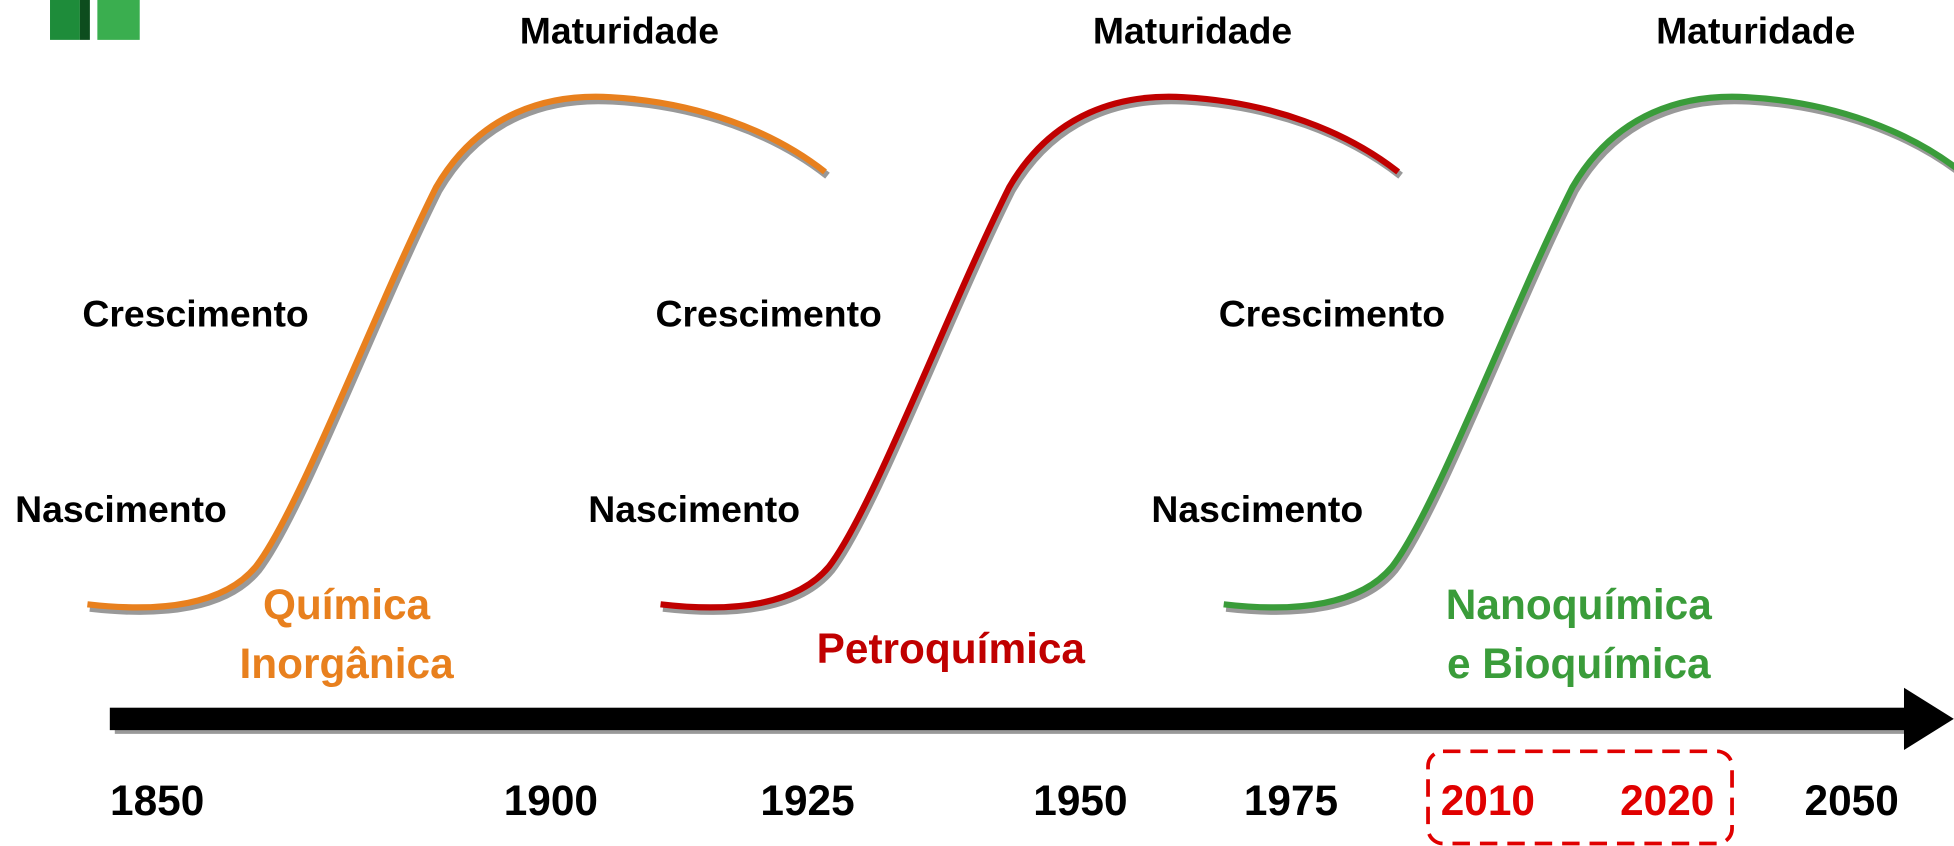 This screenshot has width=1954, height=846. What do you see at coordinates (1852, 800) in the screenshot?
I see `year-label: 2050` at bounding box center [1852, 800].